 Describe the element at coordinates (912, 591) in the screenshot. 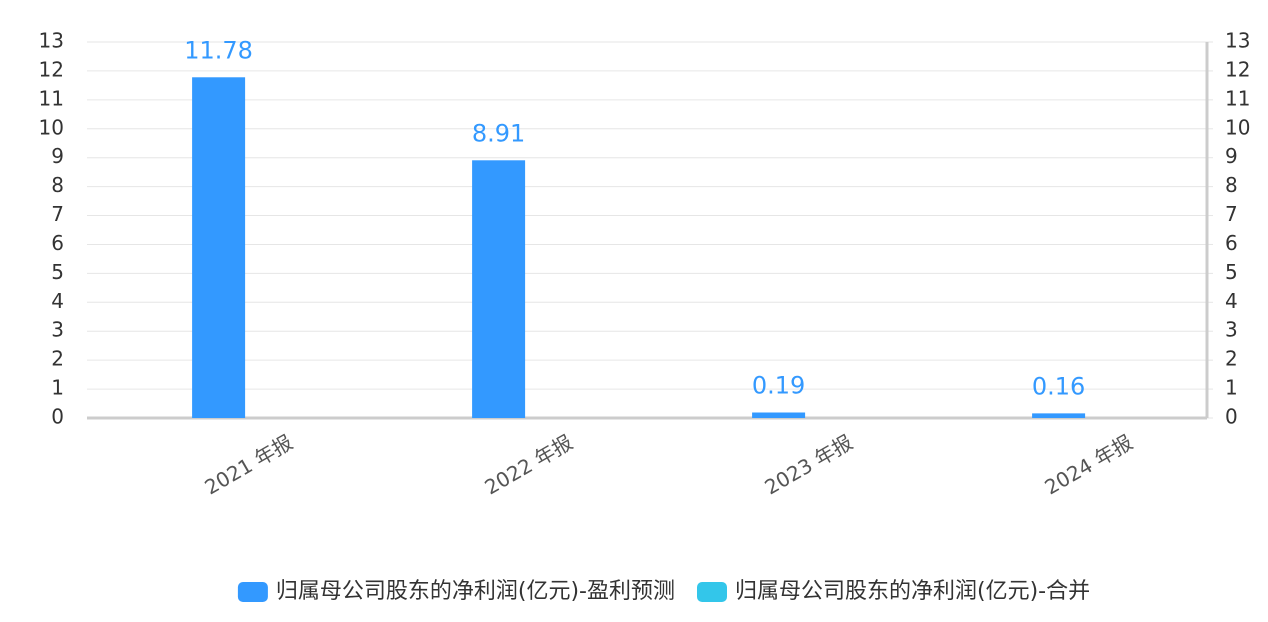

I see `legend-label: 归属母公司股东的净利润(亿元)-合并` at that location.